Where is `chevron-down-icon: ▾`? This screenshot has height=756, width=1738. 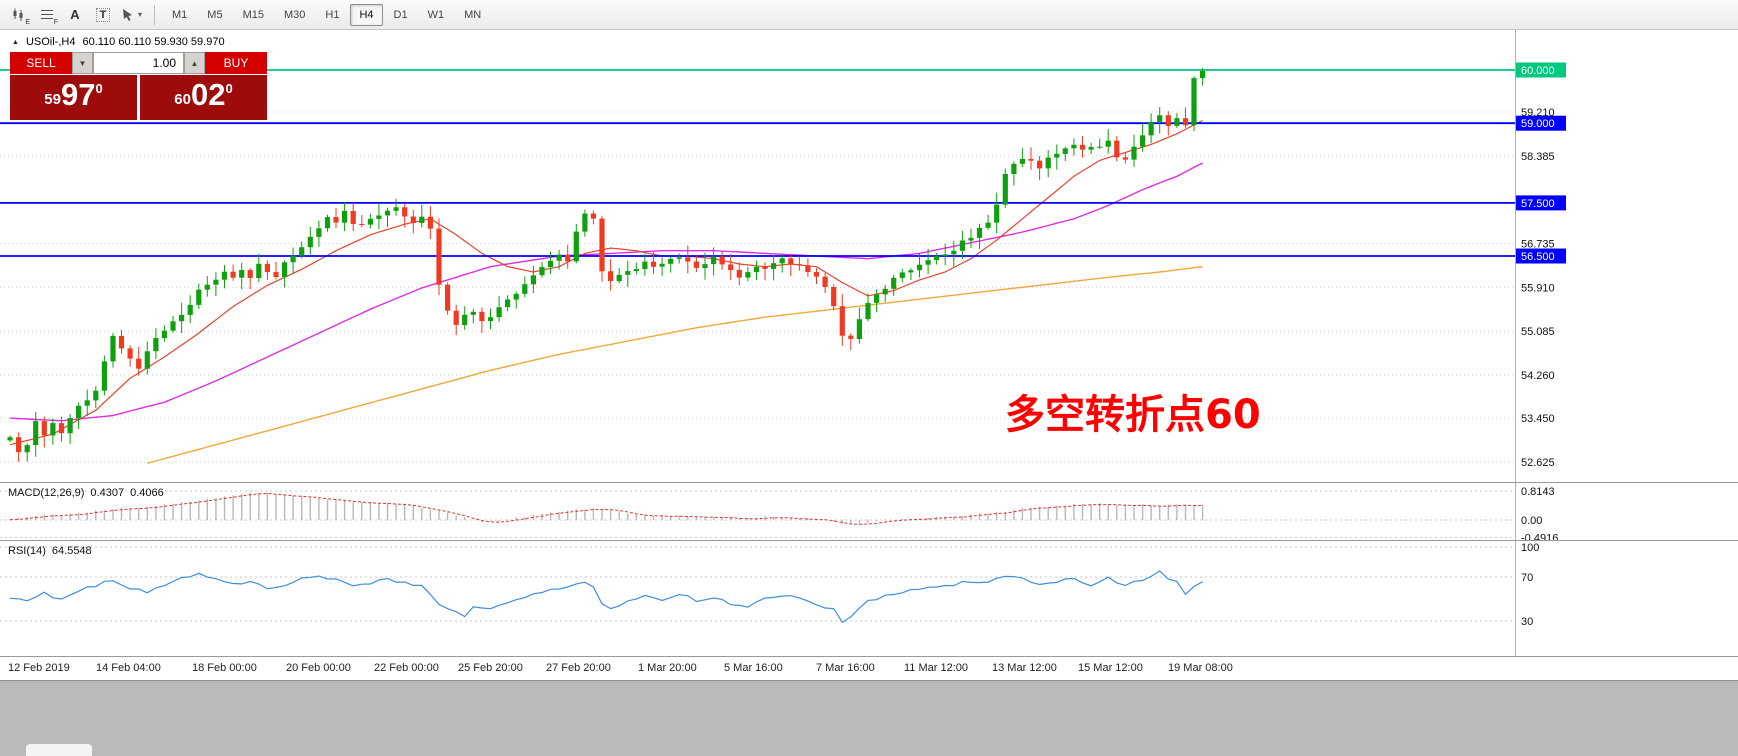 chevron-down-icon: ▾ is located at coordinates (139, 14).